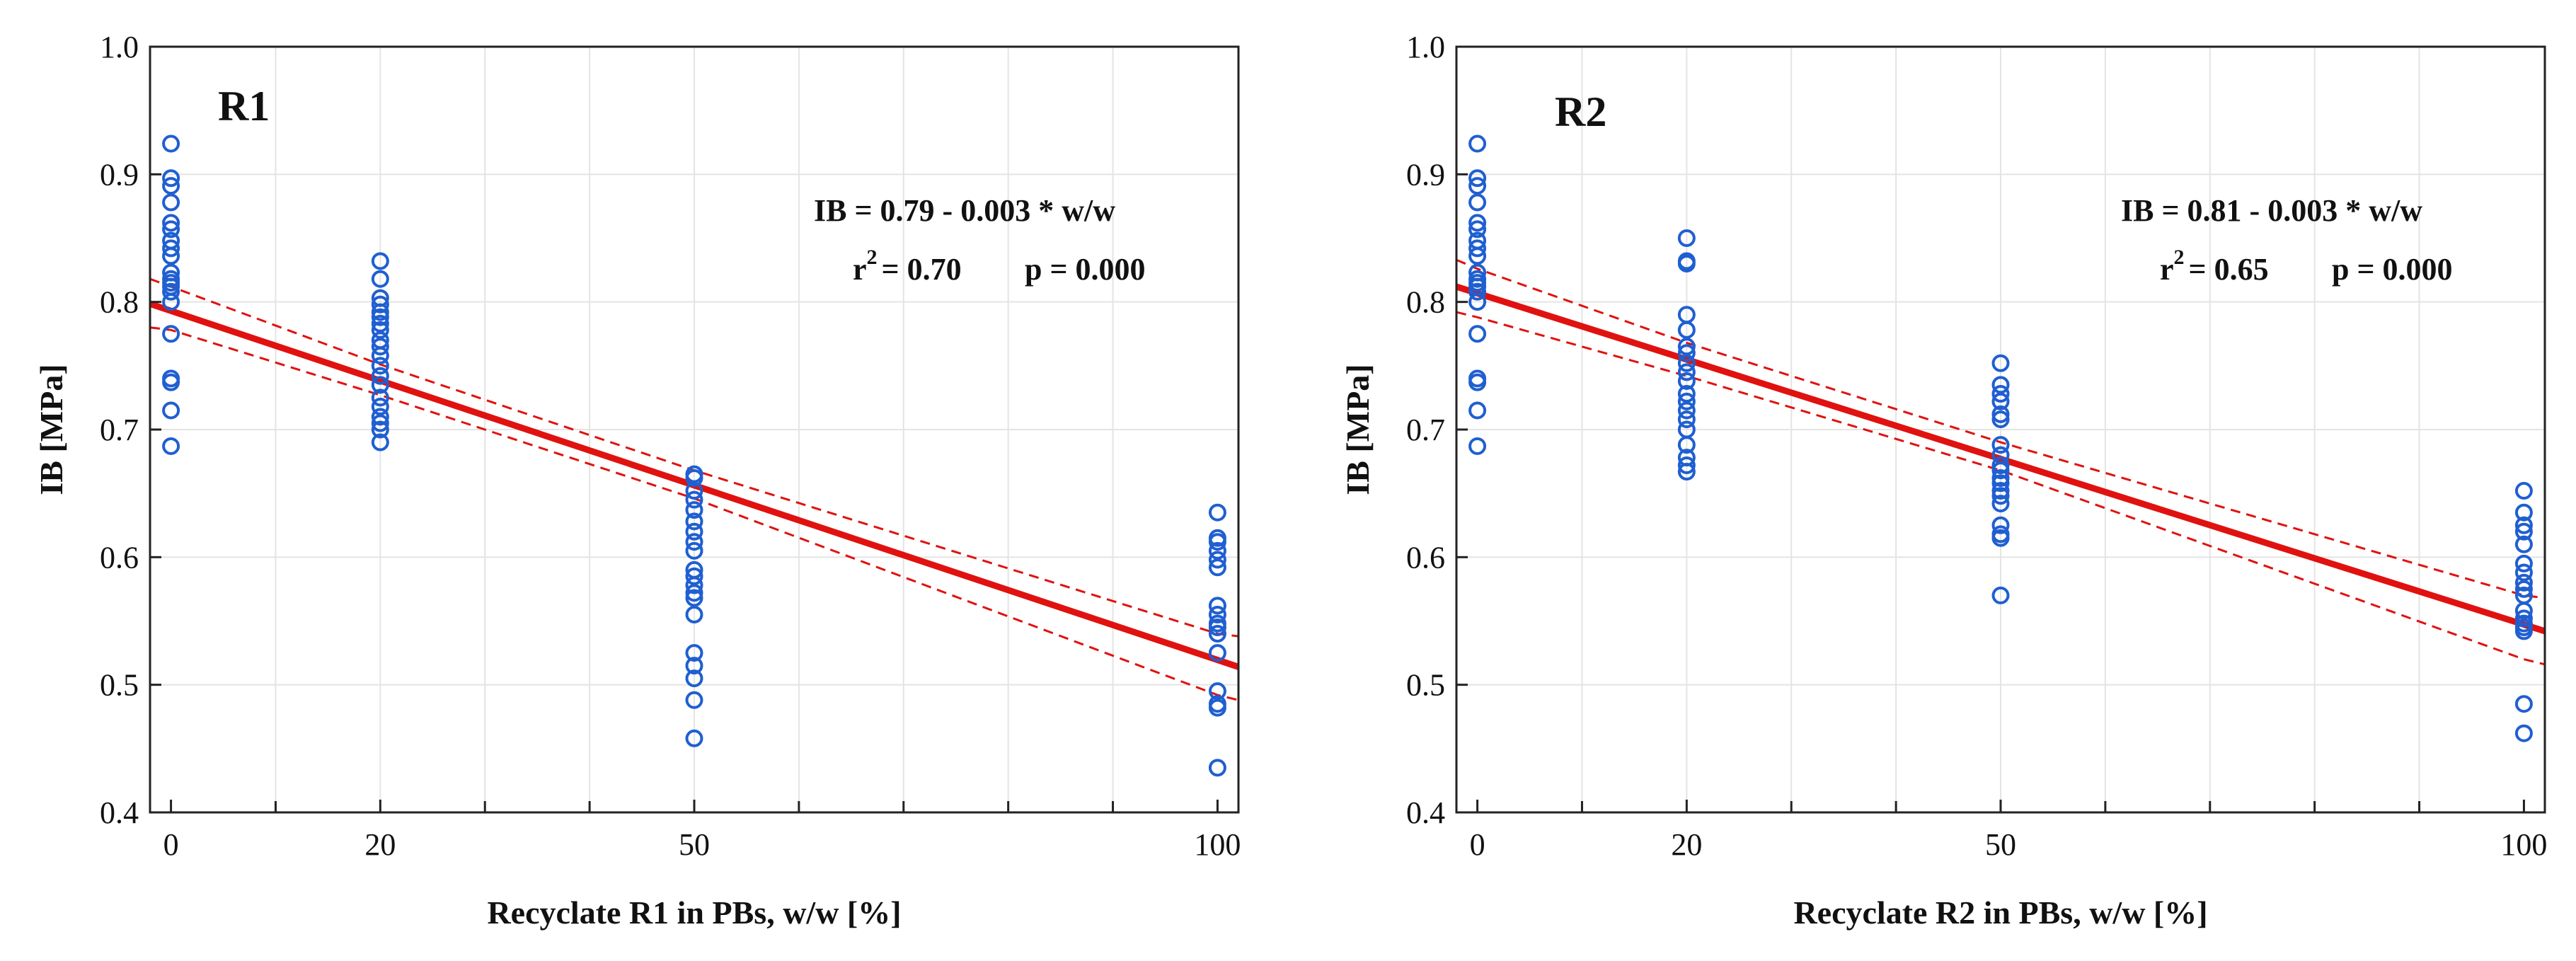 This screenshot has width=2576, height=961. What do you see at coordinates (1426, 812) in the screenshot?
I see `y-tick-label: 0.4` at bounding box center [1426, 812].